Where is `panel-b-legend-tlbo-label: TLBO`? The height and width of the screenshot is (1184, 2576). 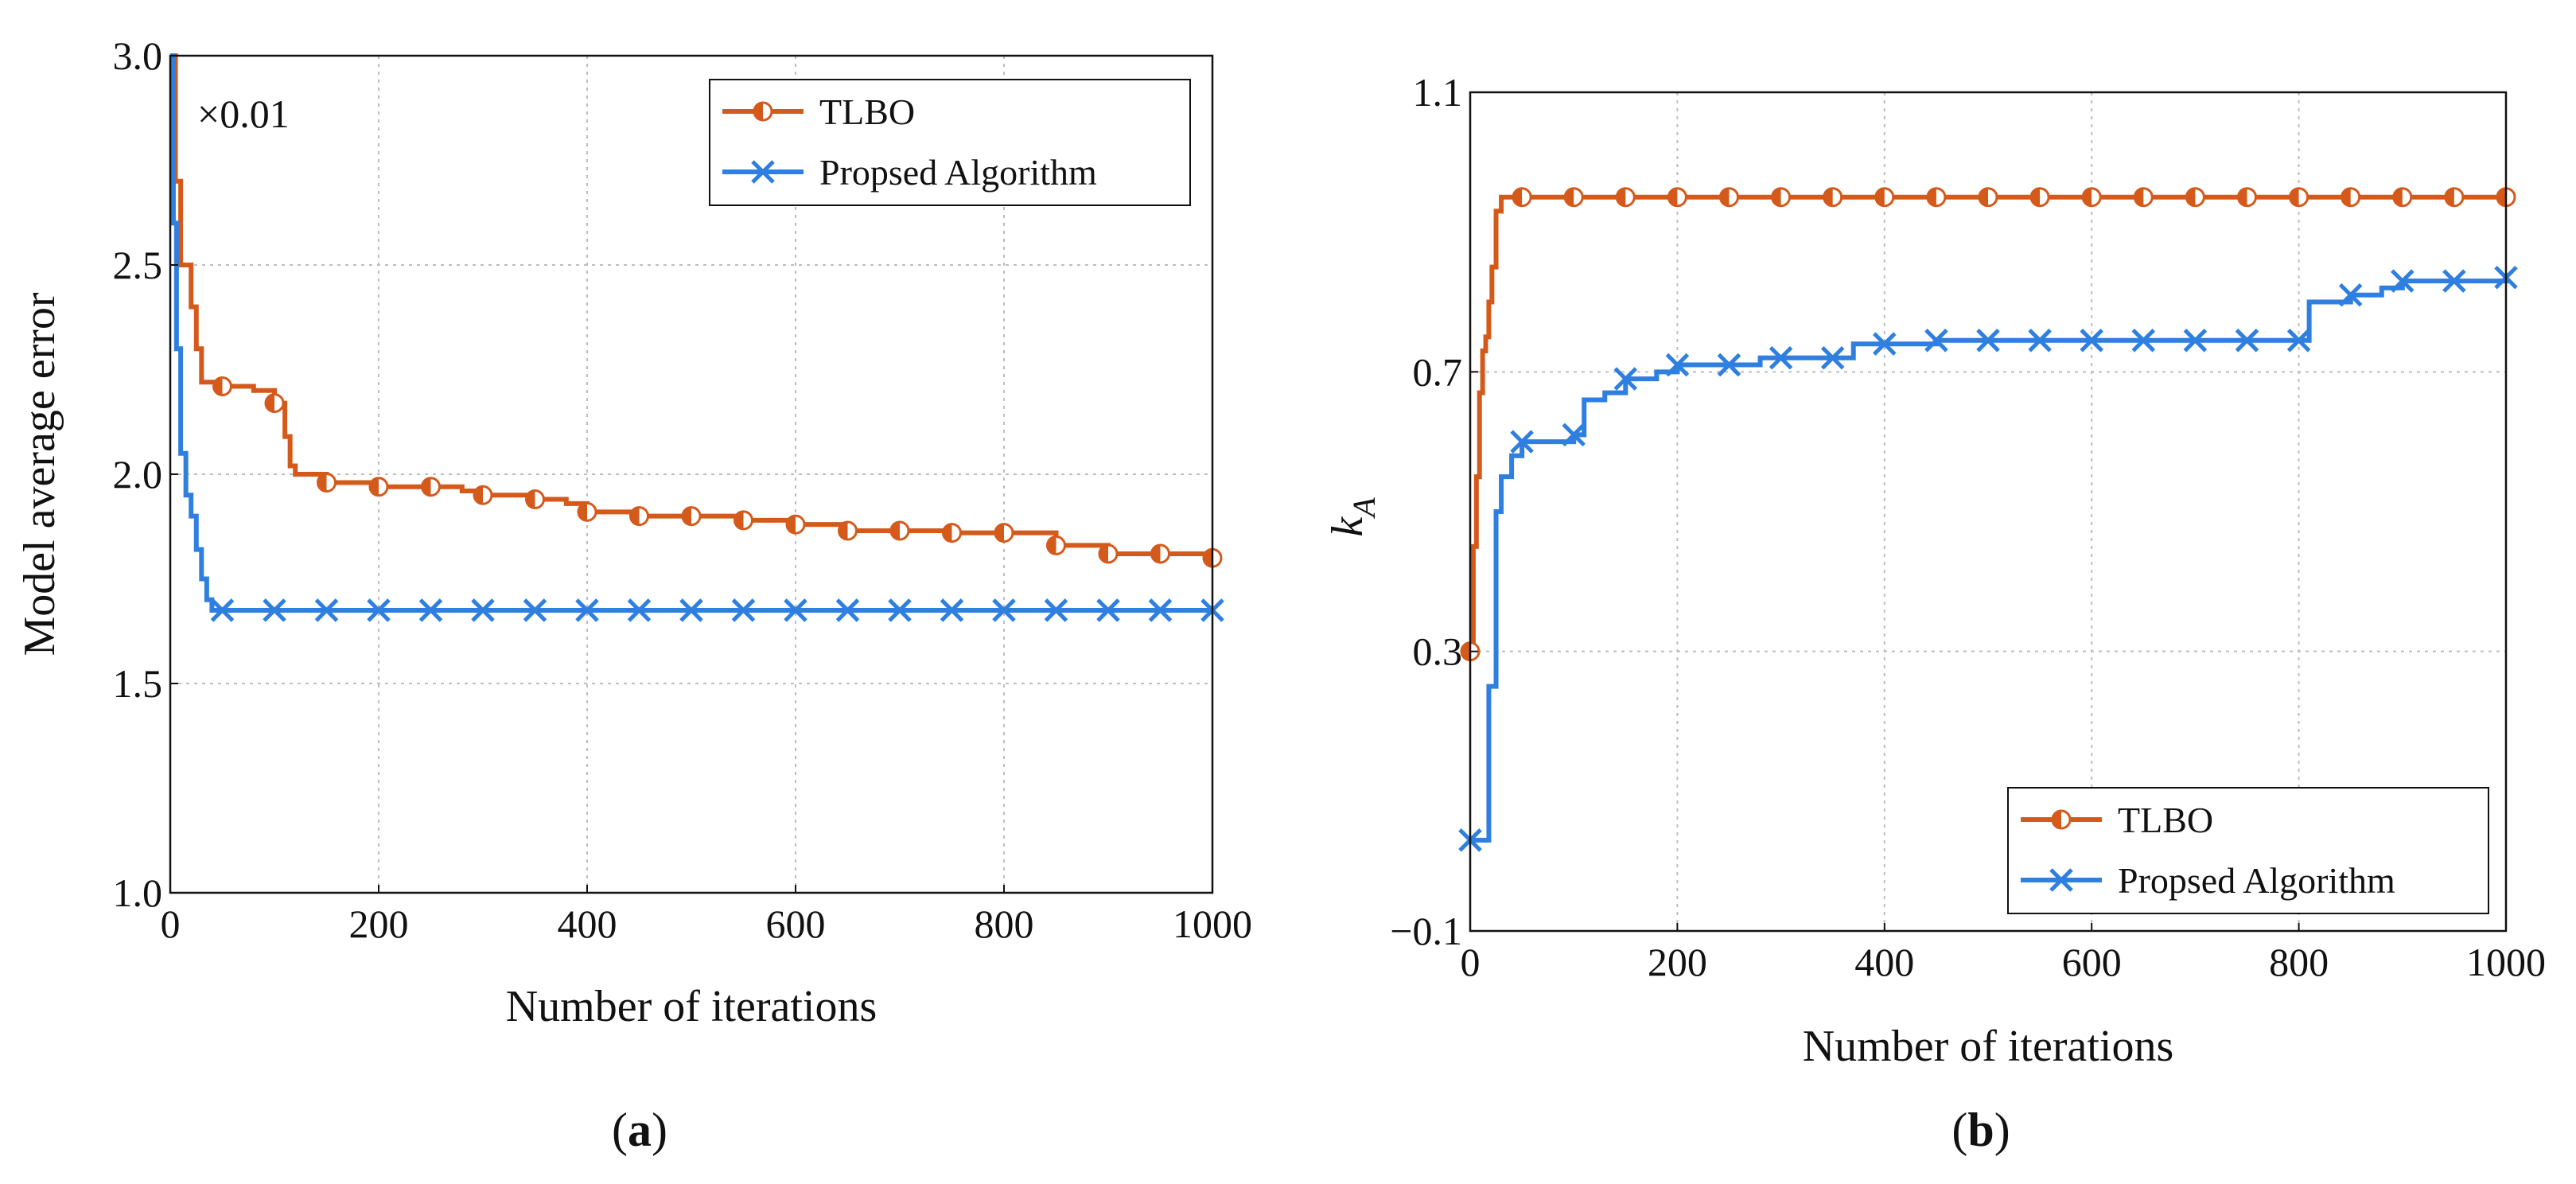 panel-b-legend-tlbo-label: TLBO is located at coordinates (2166, 820).